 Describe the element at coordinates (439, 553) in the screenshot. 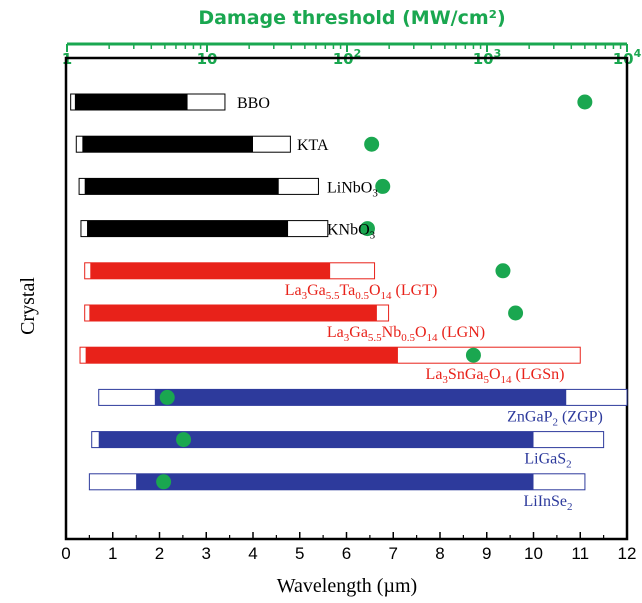

I see `x-tick-label: 8` at that location.